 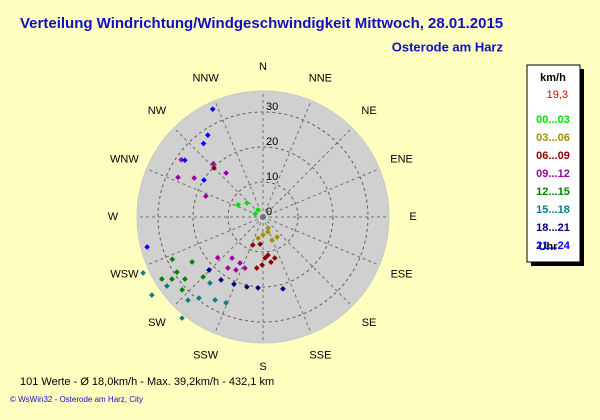 I want to click on direction-label: NW, so click(x=157, y=111).